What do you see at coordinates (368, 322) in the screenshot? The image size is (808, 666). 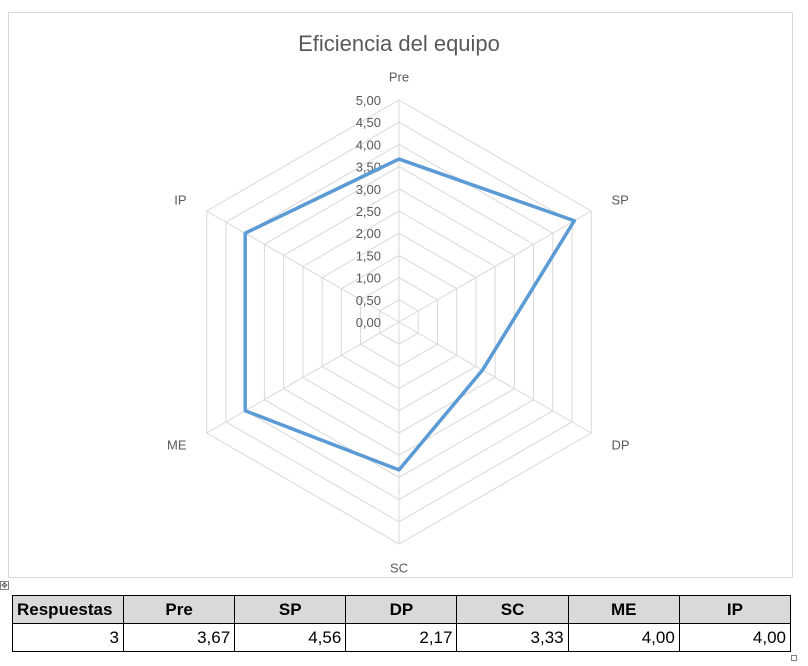 I see `tick-label: 0,00` at bounding box center [368, 322].